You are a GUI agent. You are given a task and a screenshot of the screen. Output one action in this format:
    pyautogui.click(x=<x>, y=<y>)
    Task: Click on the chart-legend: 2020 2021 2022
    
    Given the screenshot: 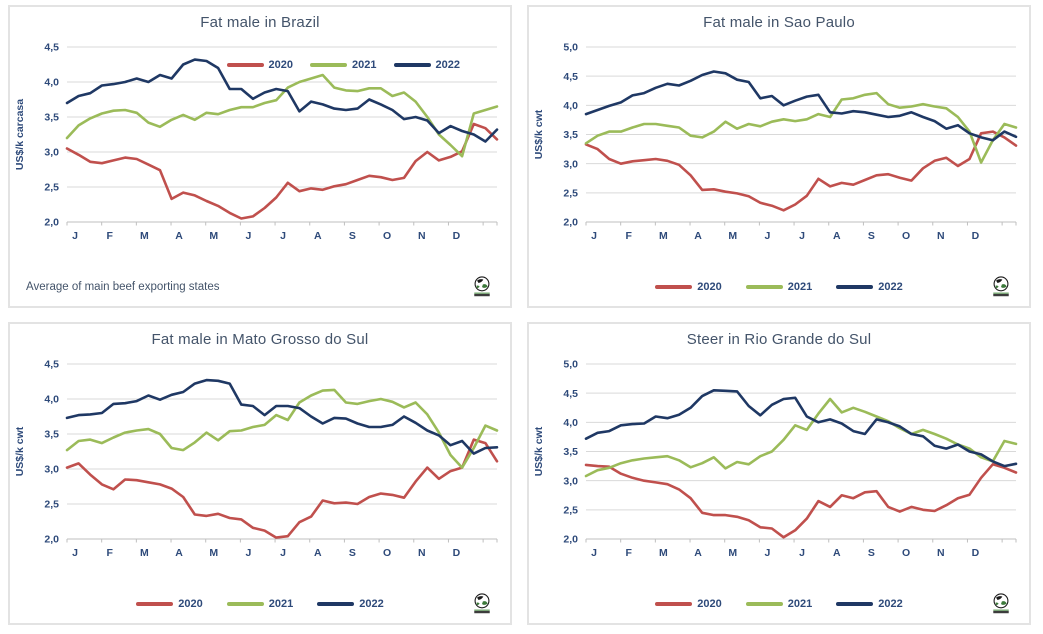 What is the action you would take?
    pyautogui.click(x=779, y=287)
    